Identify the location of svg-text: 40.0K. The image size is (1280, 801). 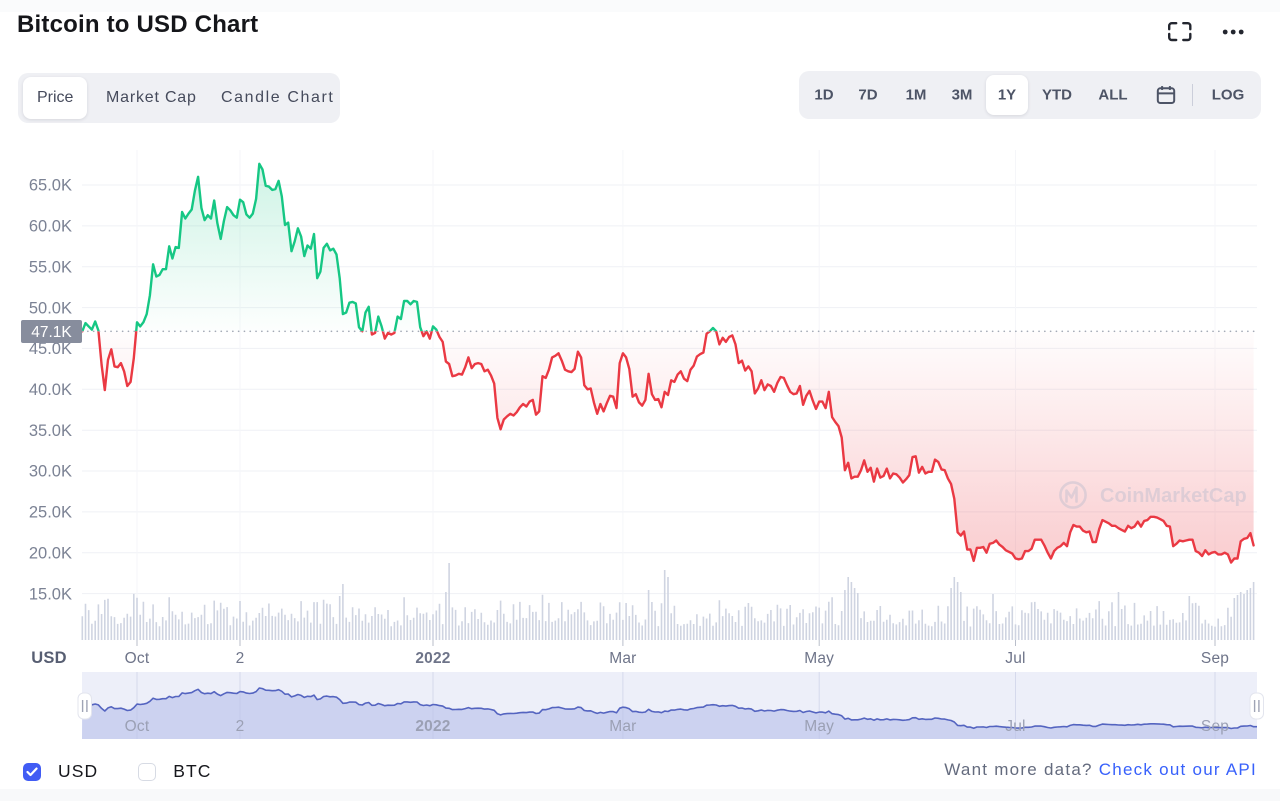
(50, 390).